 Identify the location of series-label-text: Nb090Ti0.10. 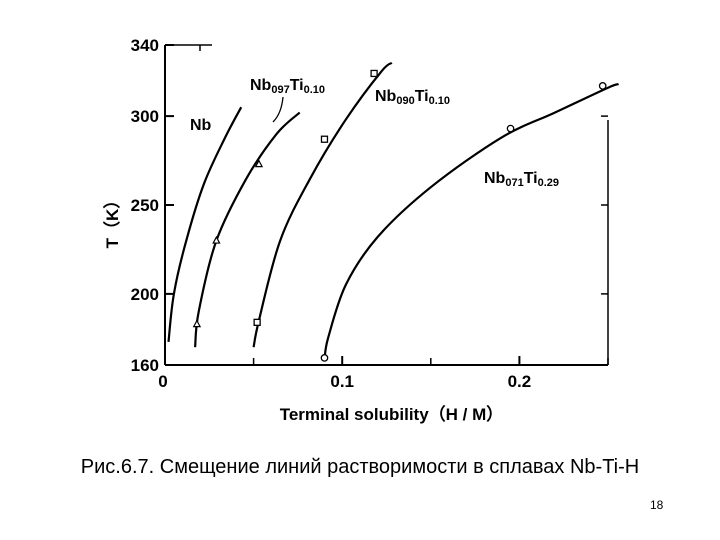
(412, 97).